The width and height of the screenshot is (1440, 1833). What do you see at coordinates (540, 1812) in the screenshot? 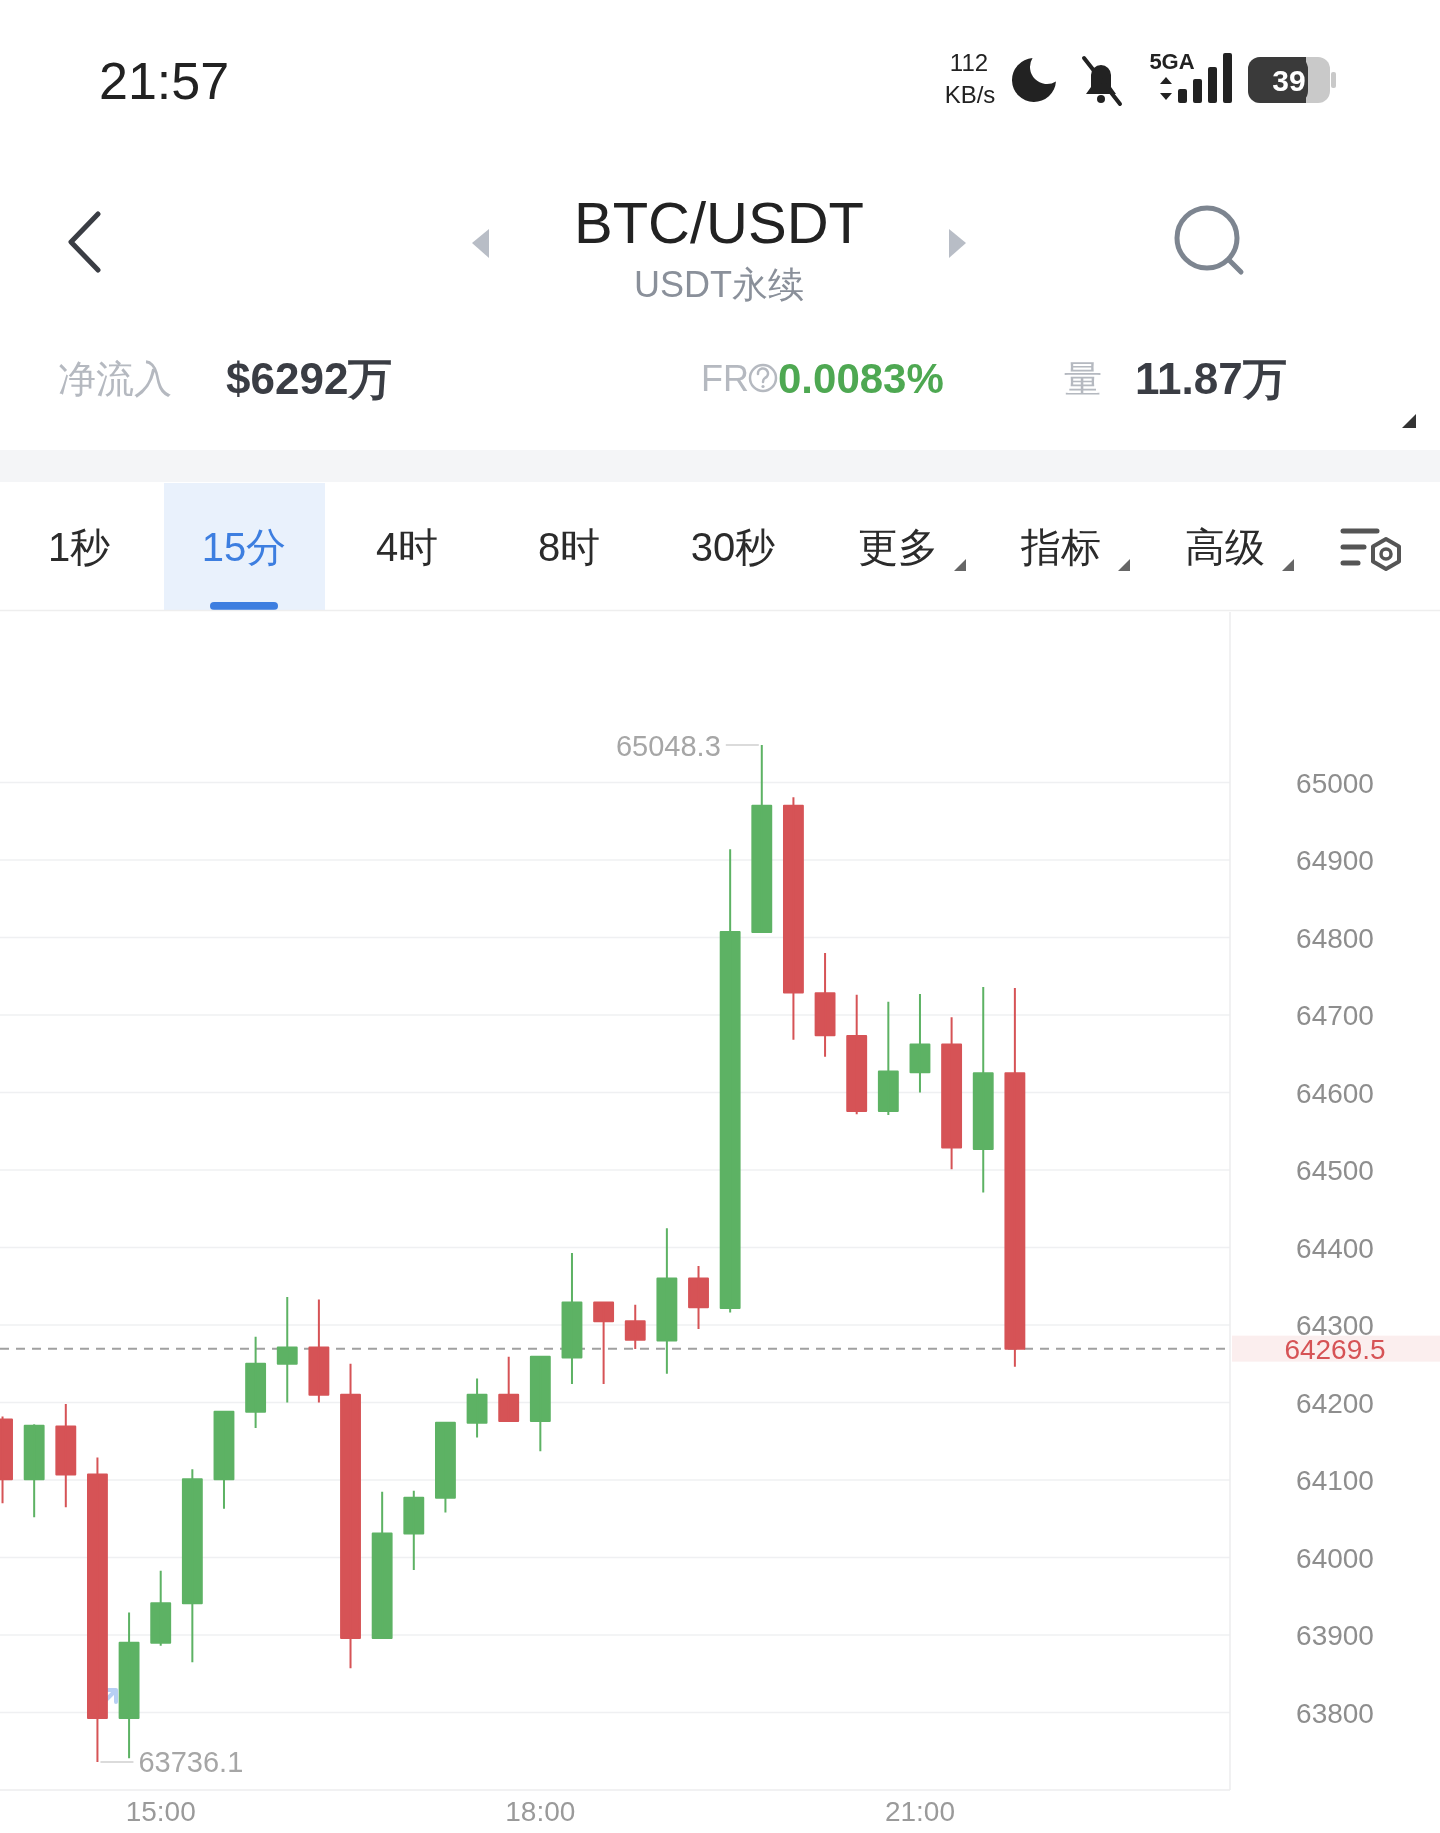
I see `x-tick-label: 18:00` at bounding box center [540, 1812].